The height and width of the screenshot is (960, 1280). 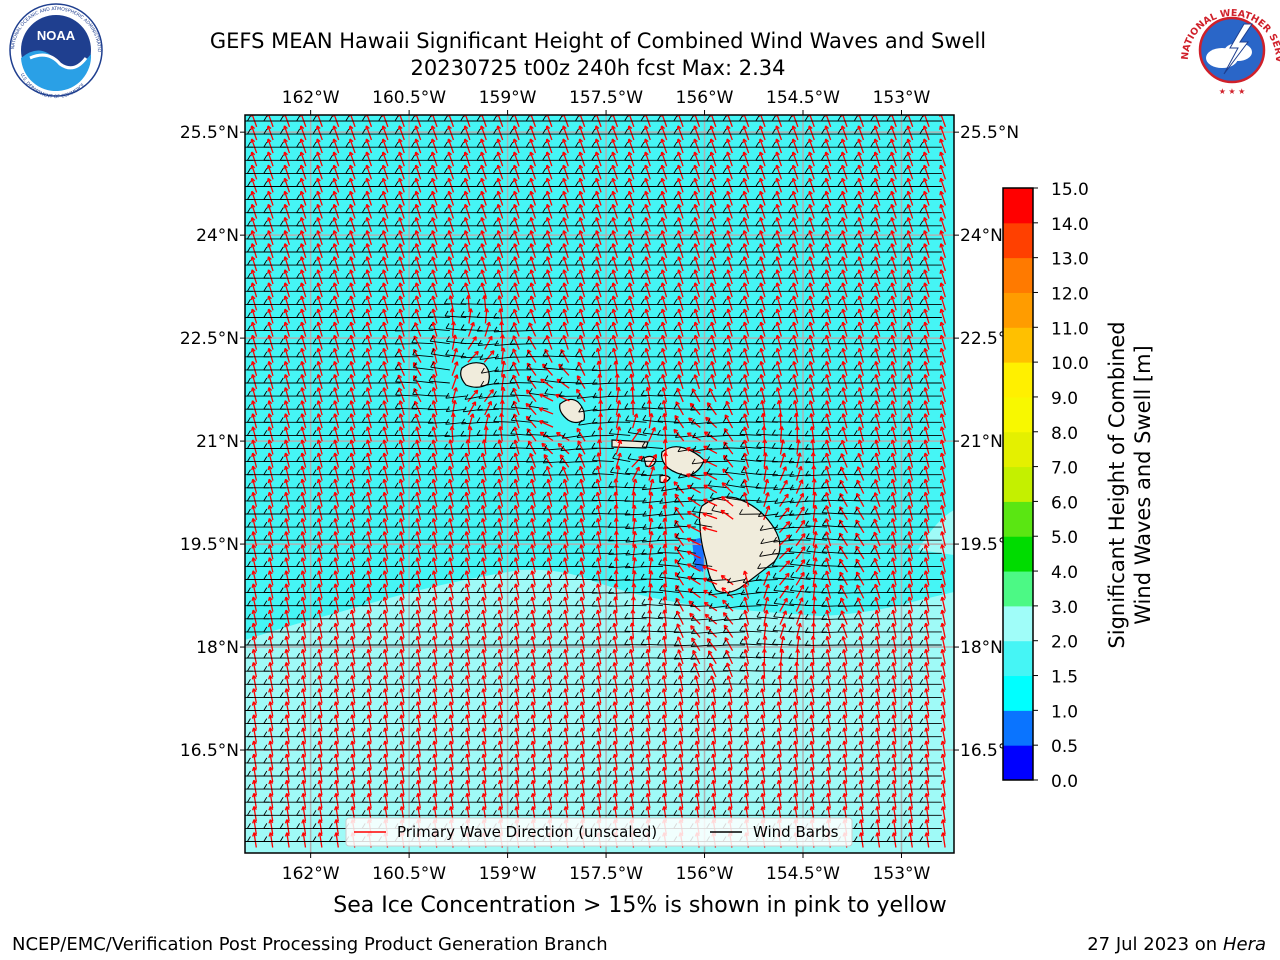 What do you see at coordinates (504, 409) in the screenshot?
I see `wind-barb` at bounding box center [504, 409].